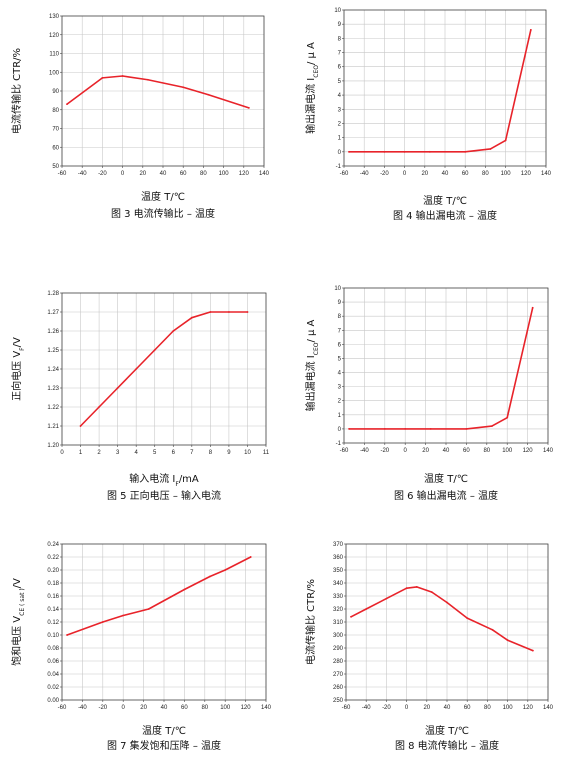 The height and width of the screenshot is (758, 574). I want to click on y-tick-label: 3, so click(340, 110).